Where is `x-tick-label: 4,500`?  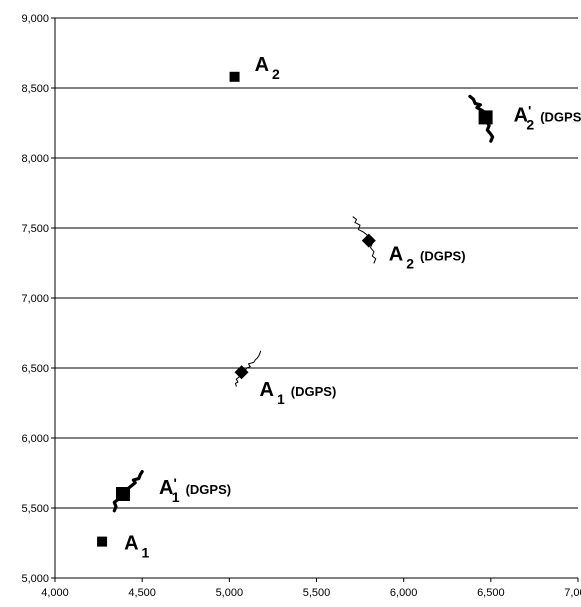
x-tick-label: 4,500 is located at coordinates (142, 593).